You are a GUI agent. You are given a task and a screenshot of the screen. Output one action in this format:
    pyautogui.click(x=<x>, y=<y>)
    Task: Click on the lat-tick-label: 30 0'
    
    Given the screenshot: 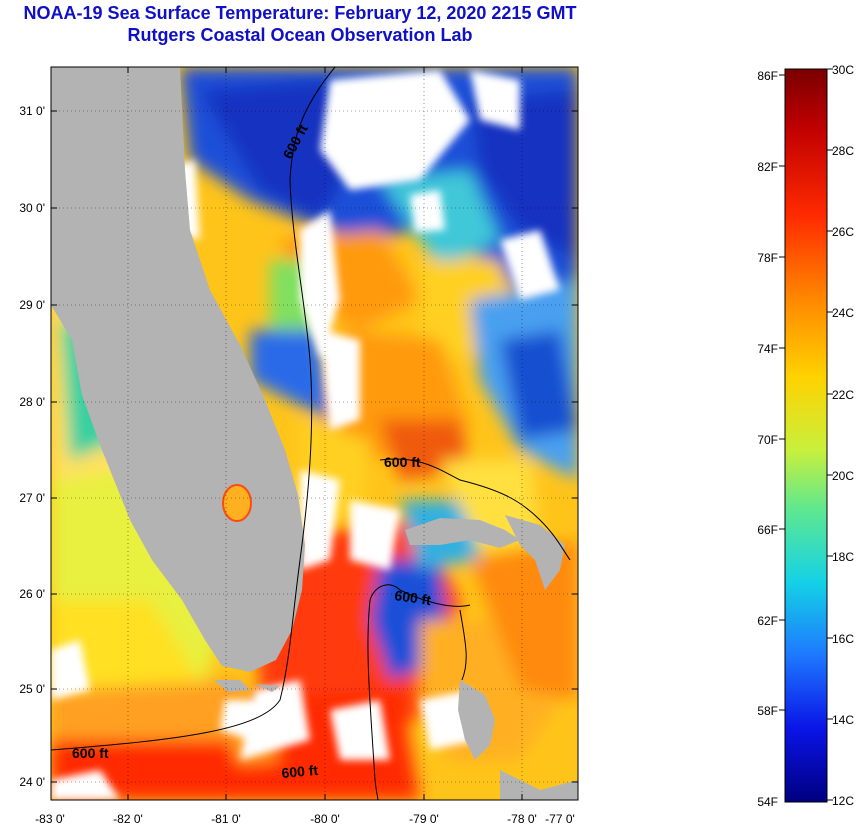 What is the action you would take?
    pyautogui.click(x=32, y=208)
    